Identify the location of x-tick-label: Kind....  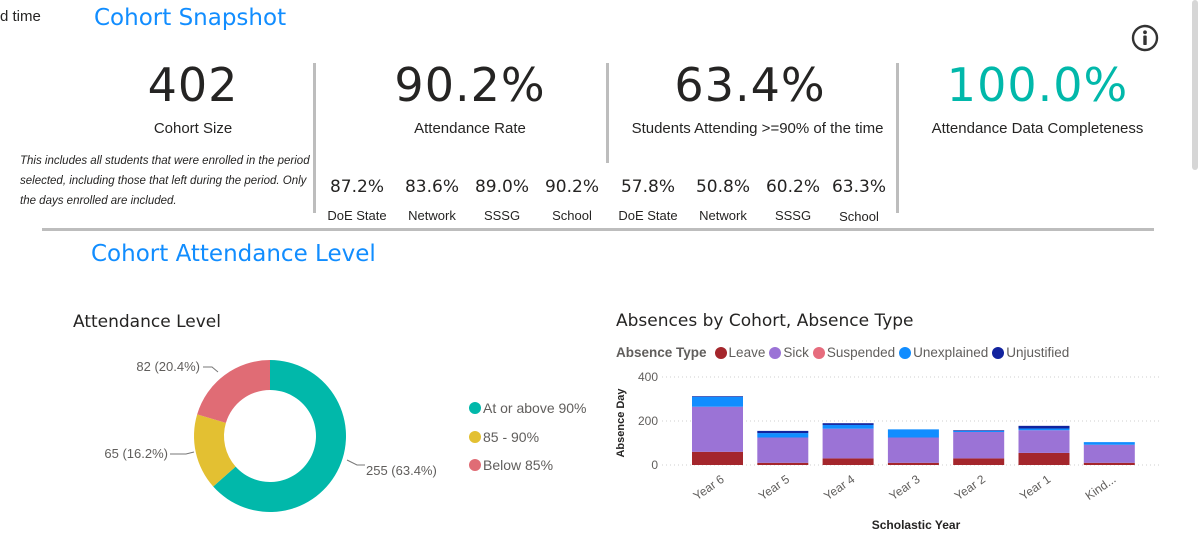
(1101, 487).